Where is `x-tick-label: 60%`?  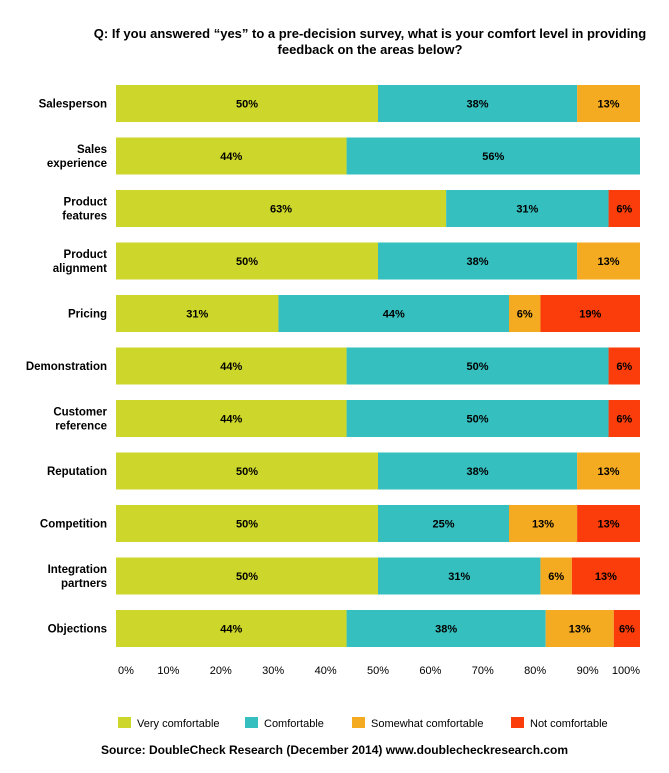
x-tick-label: 60% is located at coordinates (430, 671).